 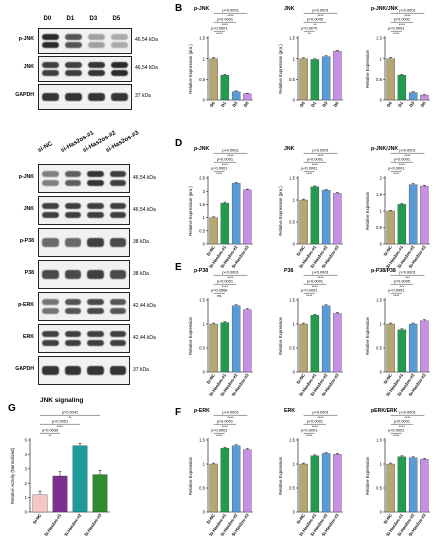 I want to click on chart-title: JNK, so click(x=289, y=149).